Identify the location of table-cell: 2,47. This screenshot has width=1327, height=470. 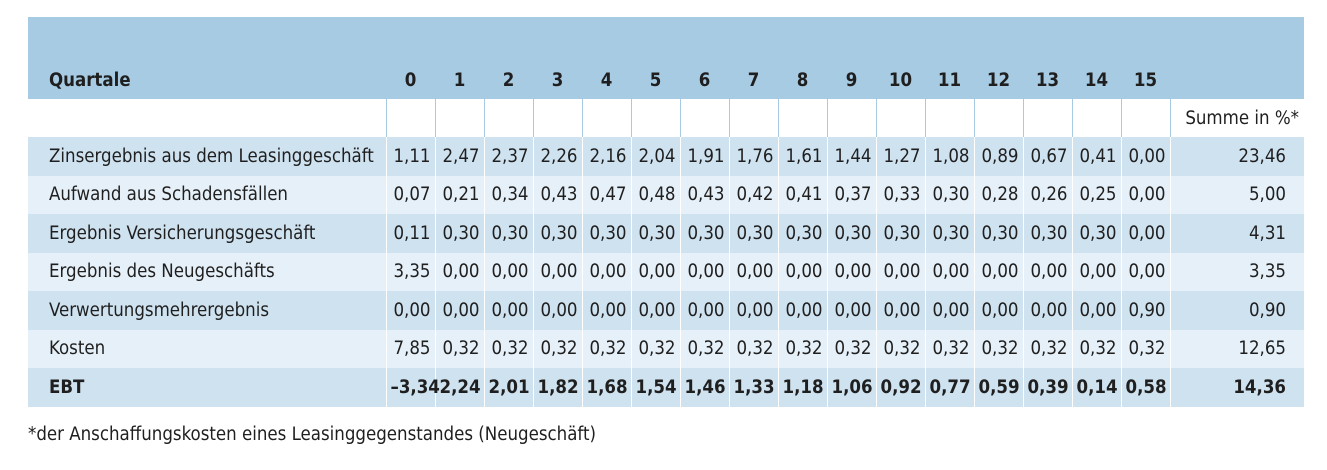
(459, 156).